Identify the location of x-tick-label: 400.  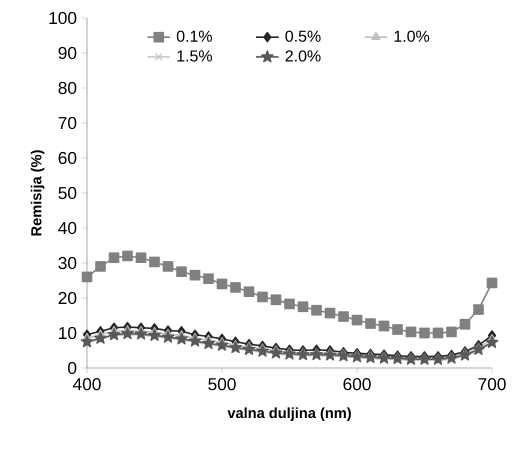
(86, 384).